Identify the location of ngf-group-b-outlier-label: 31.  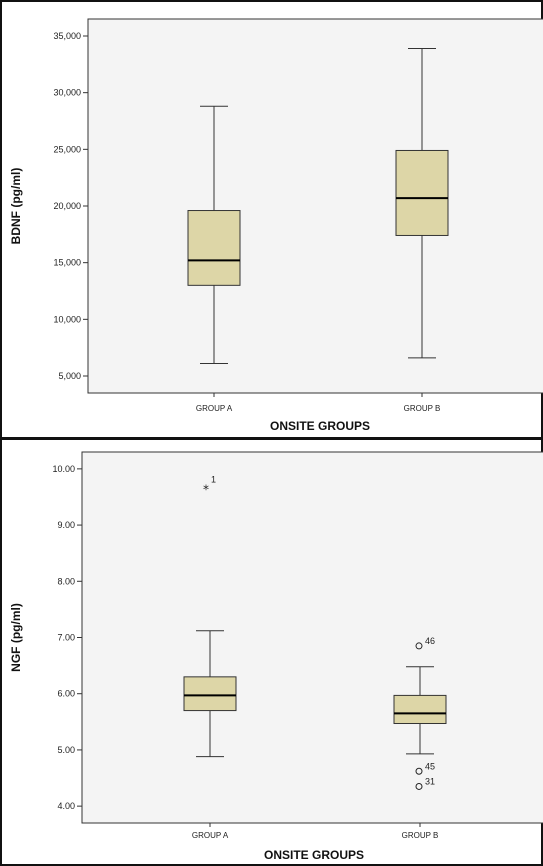
(430, 781).